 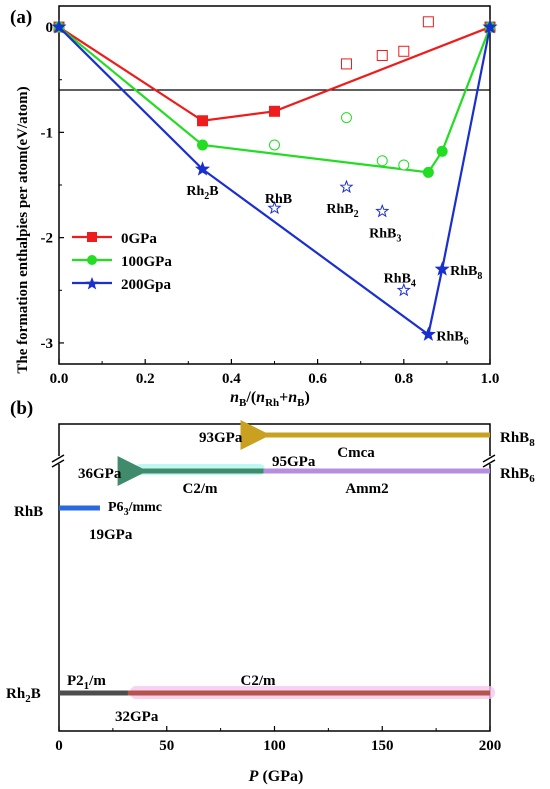 I want to click on legend-a: 0GPa 100GPa 200Gpa, so click(x=122, y=262).